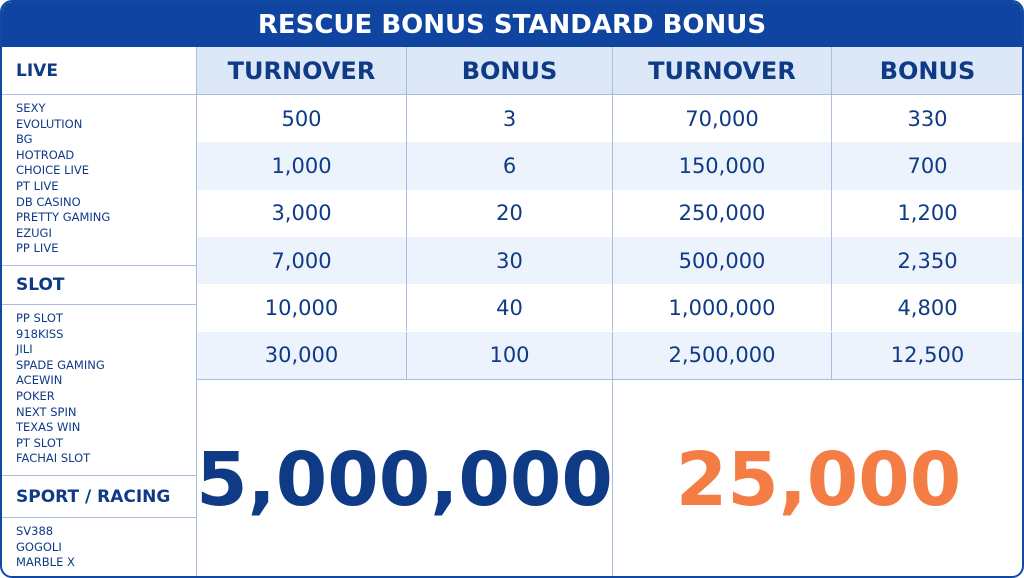  What do you see at coordinates (99, 285) in the screenshot?
I see `section-title: SLOT` at bounding box center [99, 285].